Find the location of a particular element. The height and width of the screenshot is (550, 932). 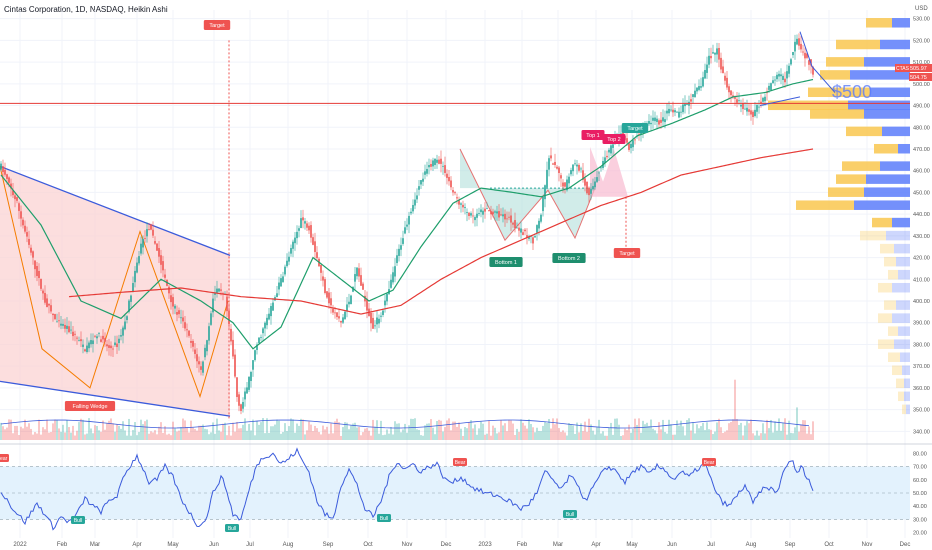

target-label: Target is located at coordinates (217, 25).